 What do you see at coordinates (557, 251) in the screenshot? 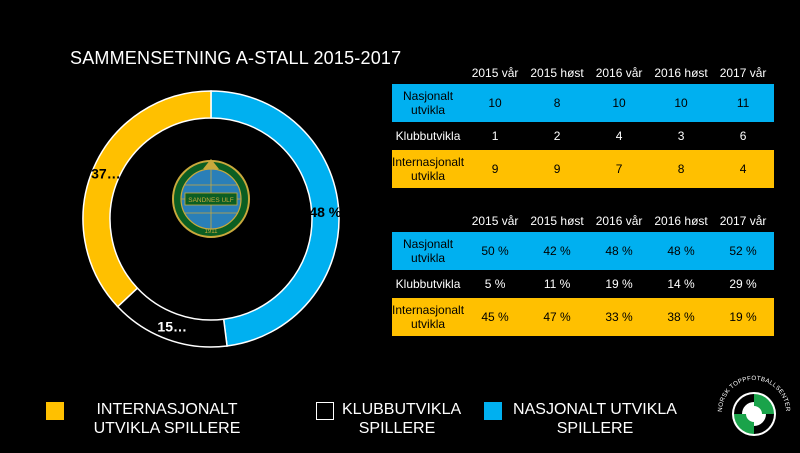
I see `table-cell: 42 %` at bounding box center [557, 251].